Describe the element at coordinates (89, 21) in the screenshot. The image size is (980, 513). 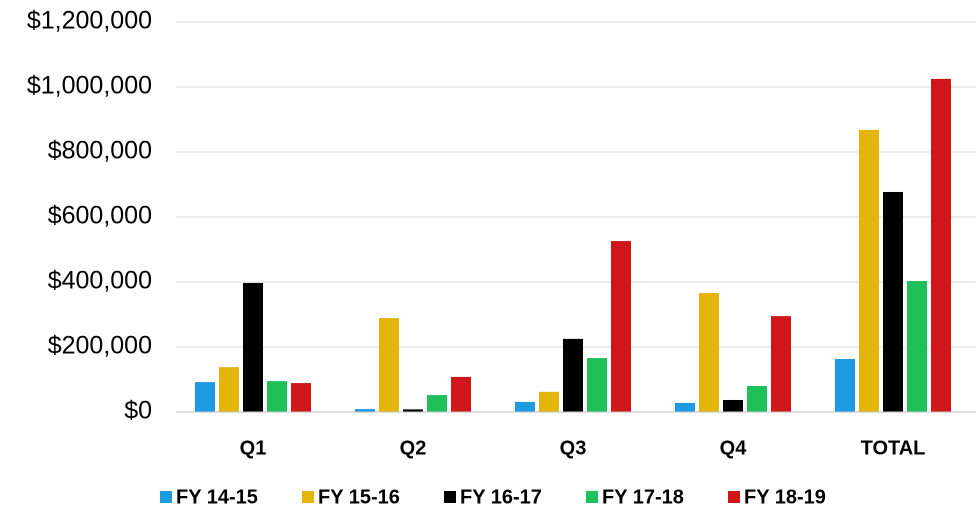
I see `y-tick-label: $1,200,000` at that location.